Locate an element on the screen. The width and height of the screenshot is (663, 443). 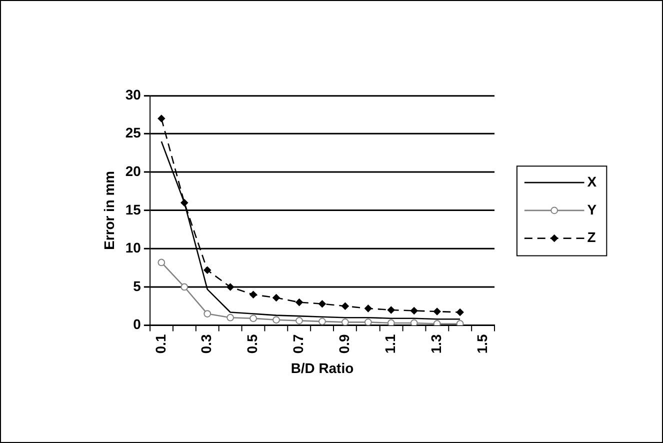
legend-label: Y is located at coordinates (592, 209).